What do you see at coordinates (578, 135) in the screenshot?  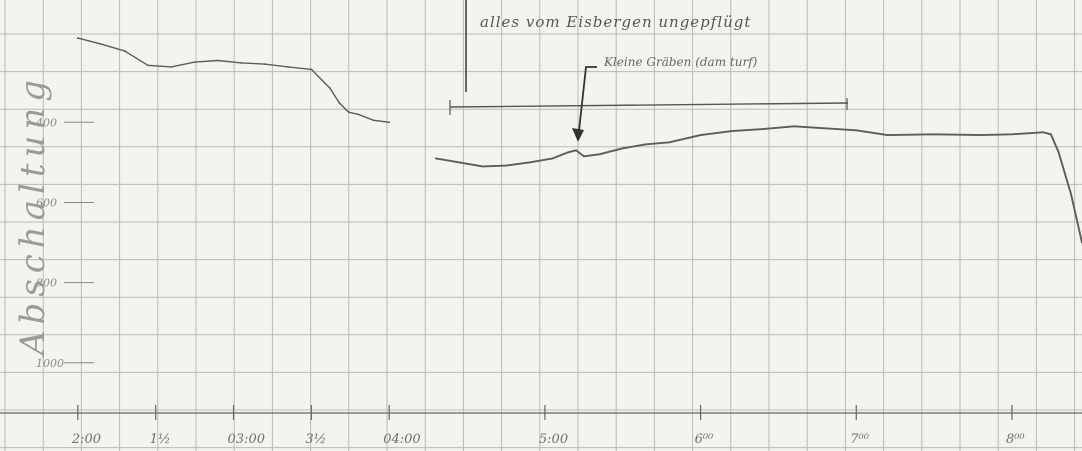 I see `annotation-arrowhead` at bounding box center [578, 135].